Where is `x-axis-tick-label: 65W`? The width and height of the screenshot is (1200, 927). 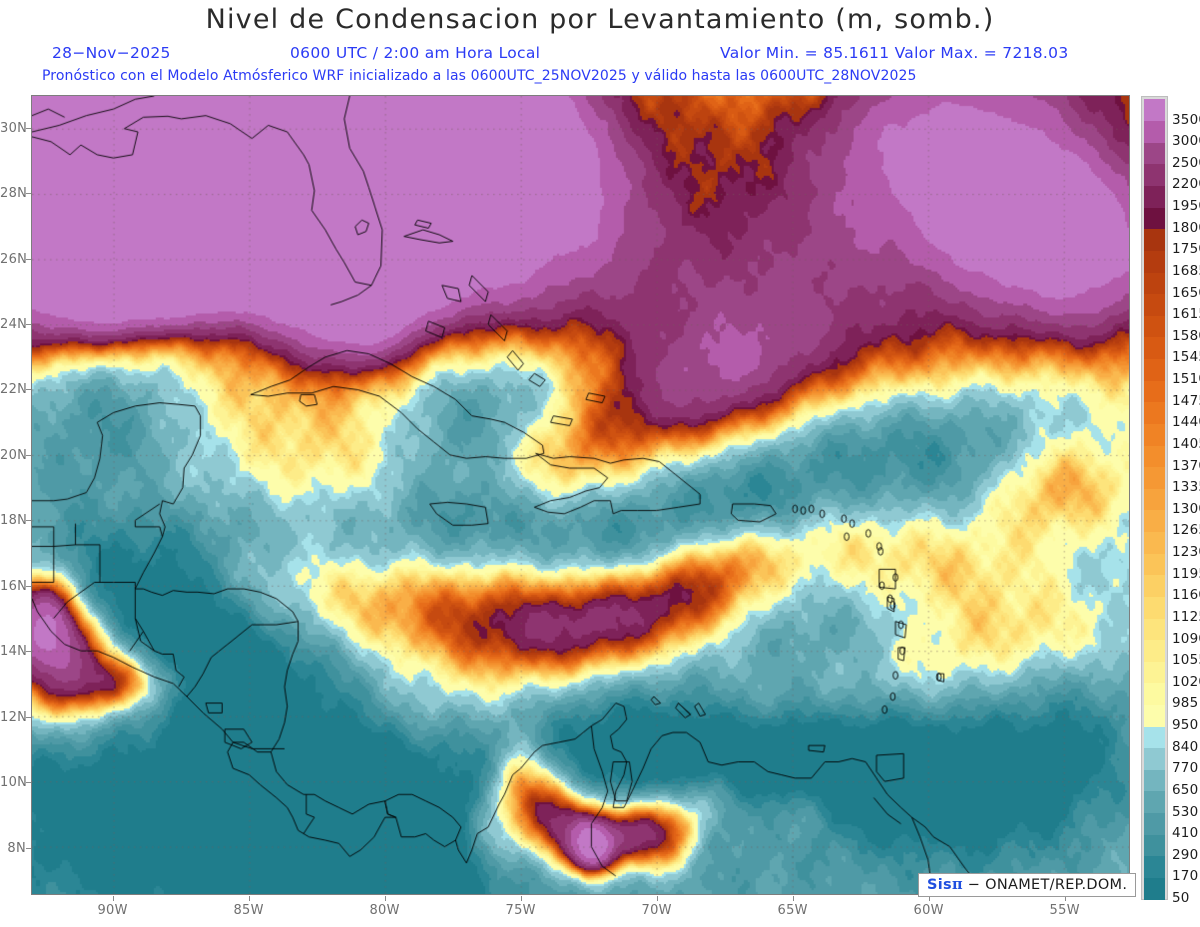 x-axis-tick-label: 65W is located at coordinates (792, 910).